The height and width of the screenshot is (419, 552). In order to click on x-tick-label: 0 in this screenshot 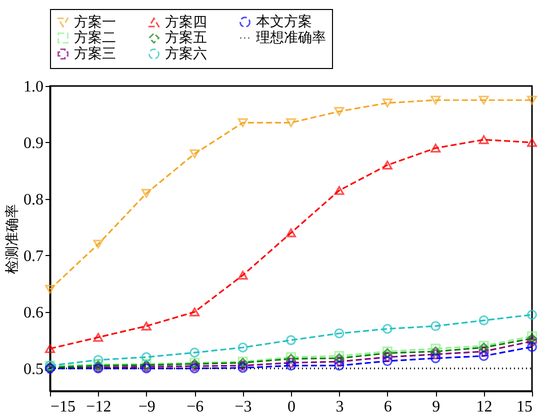, I will do `click(292, 407)`.